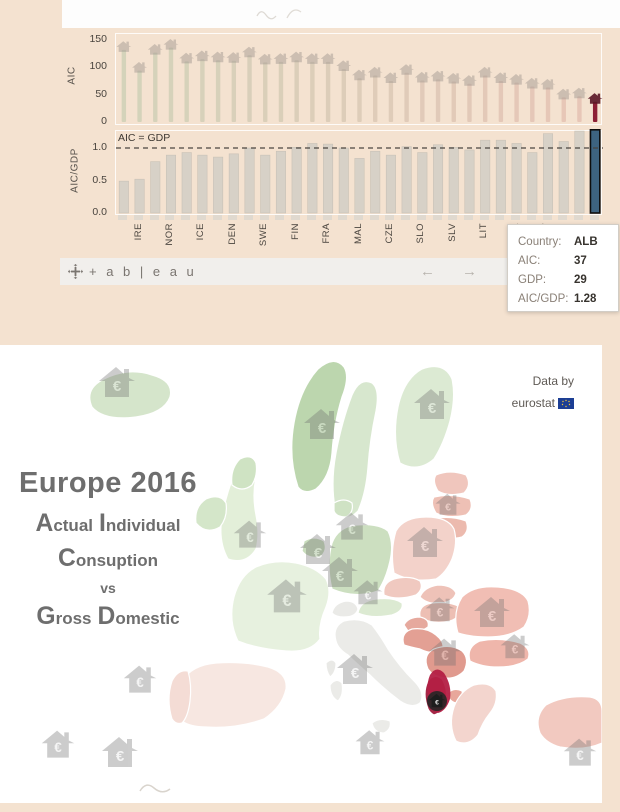  What do you see at coordinates (360, 560) in the screenshot?
I see `country-germany` at bounding box center [360, 560].